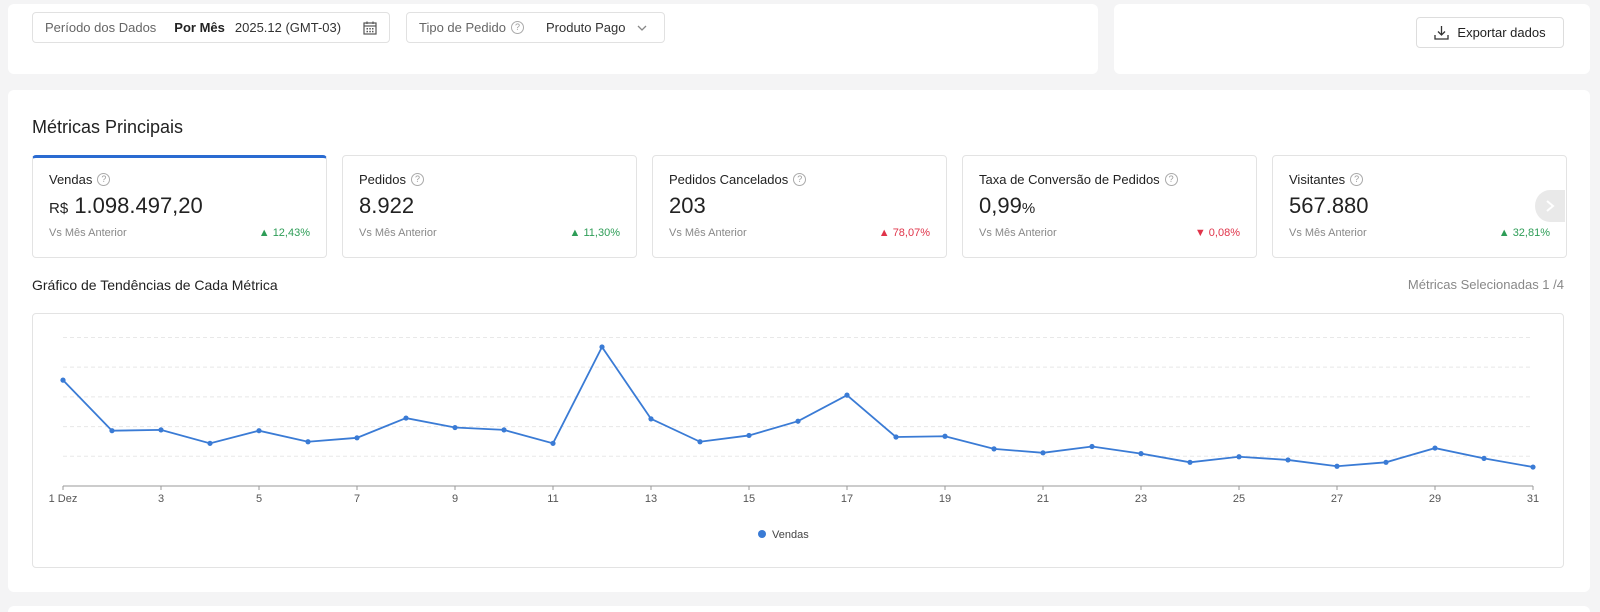 The height and width of the screenshot is (612, 1600). I want to click on chevron-down-icon, so click(642, 28).